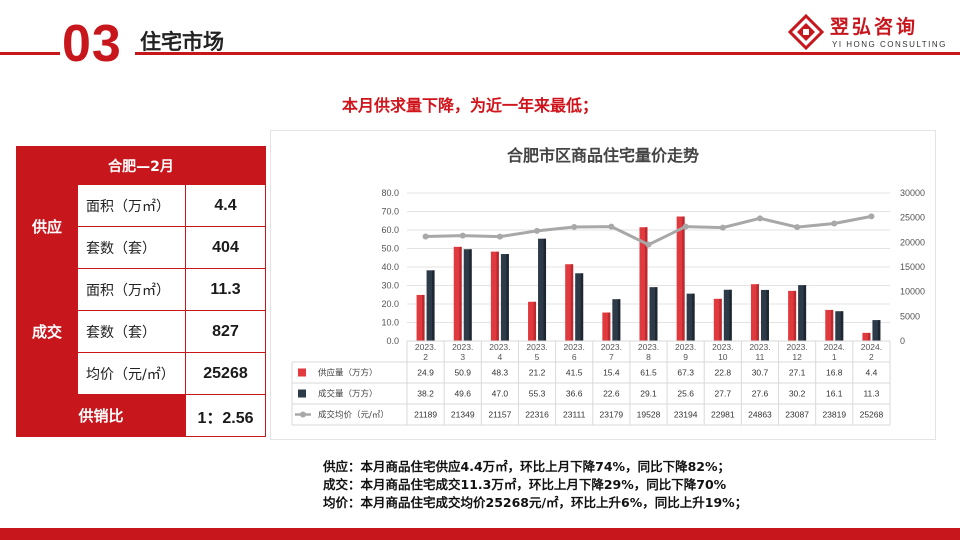 This screenshot has height=540, width=960. Describe the element at coordinates (390, 267) in the screenshot. I see `y-left-tick-label: 40.0` at that location.